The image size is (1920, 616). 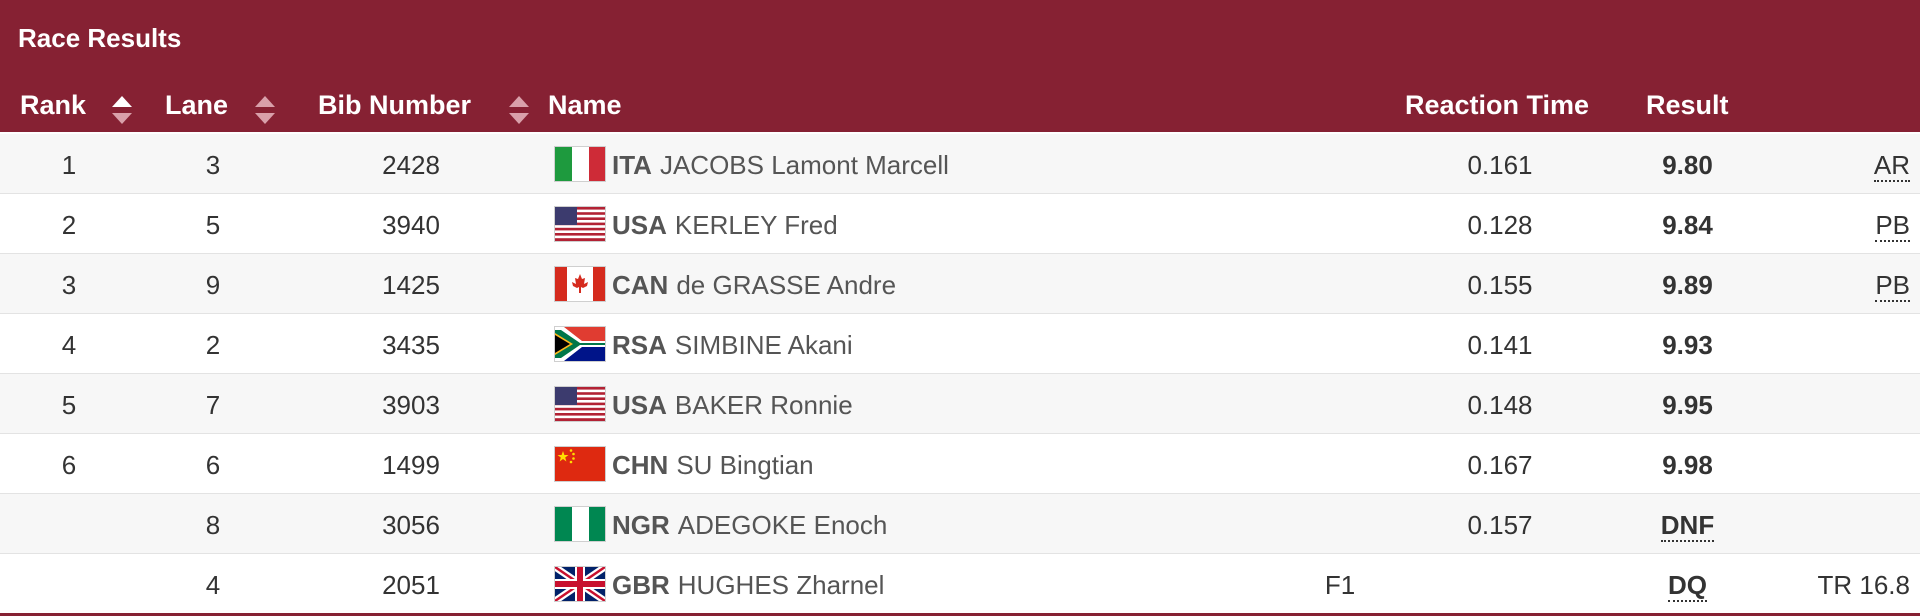 What do you see at coordinates (1500, 405) in the screenshot?
I see `reaction-time-cell: 0.148` at bounding box center [1500, 405].